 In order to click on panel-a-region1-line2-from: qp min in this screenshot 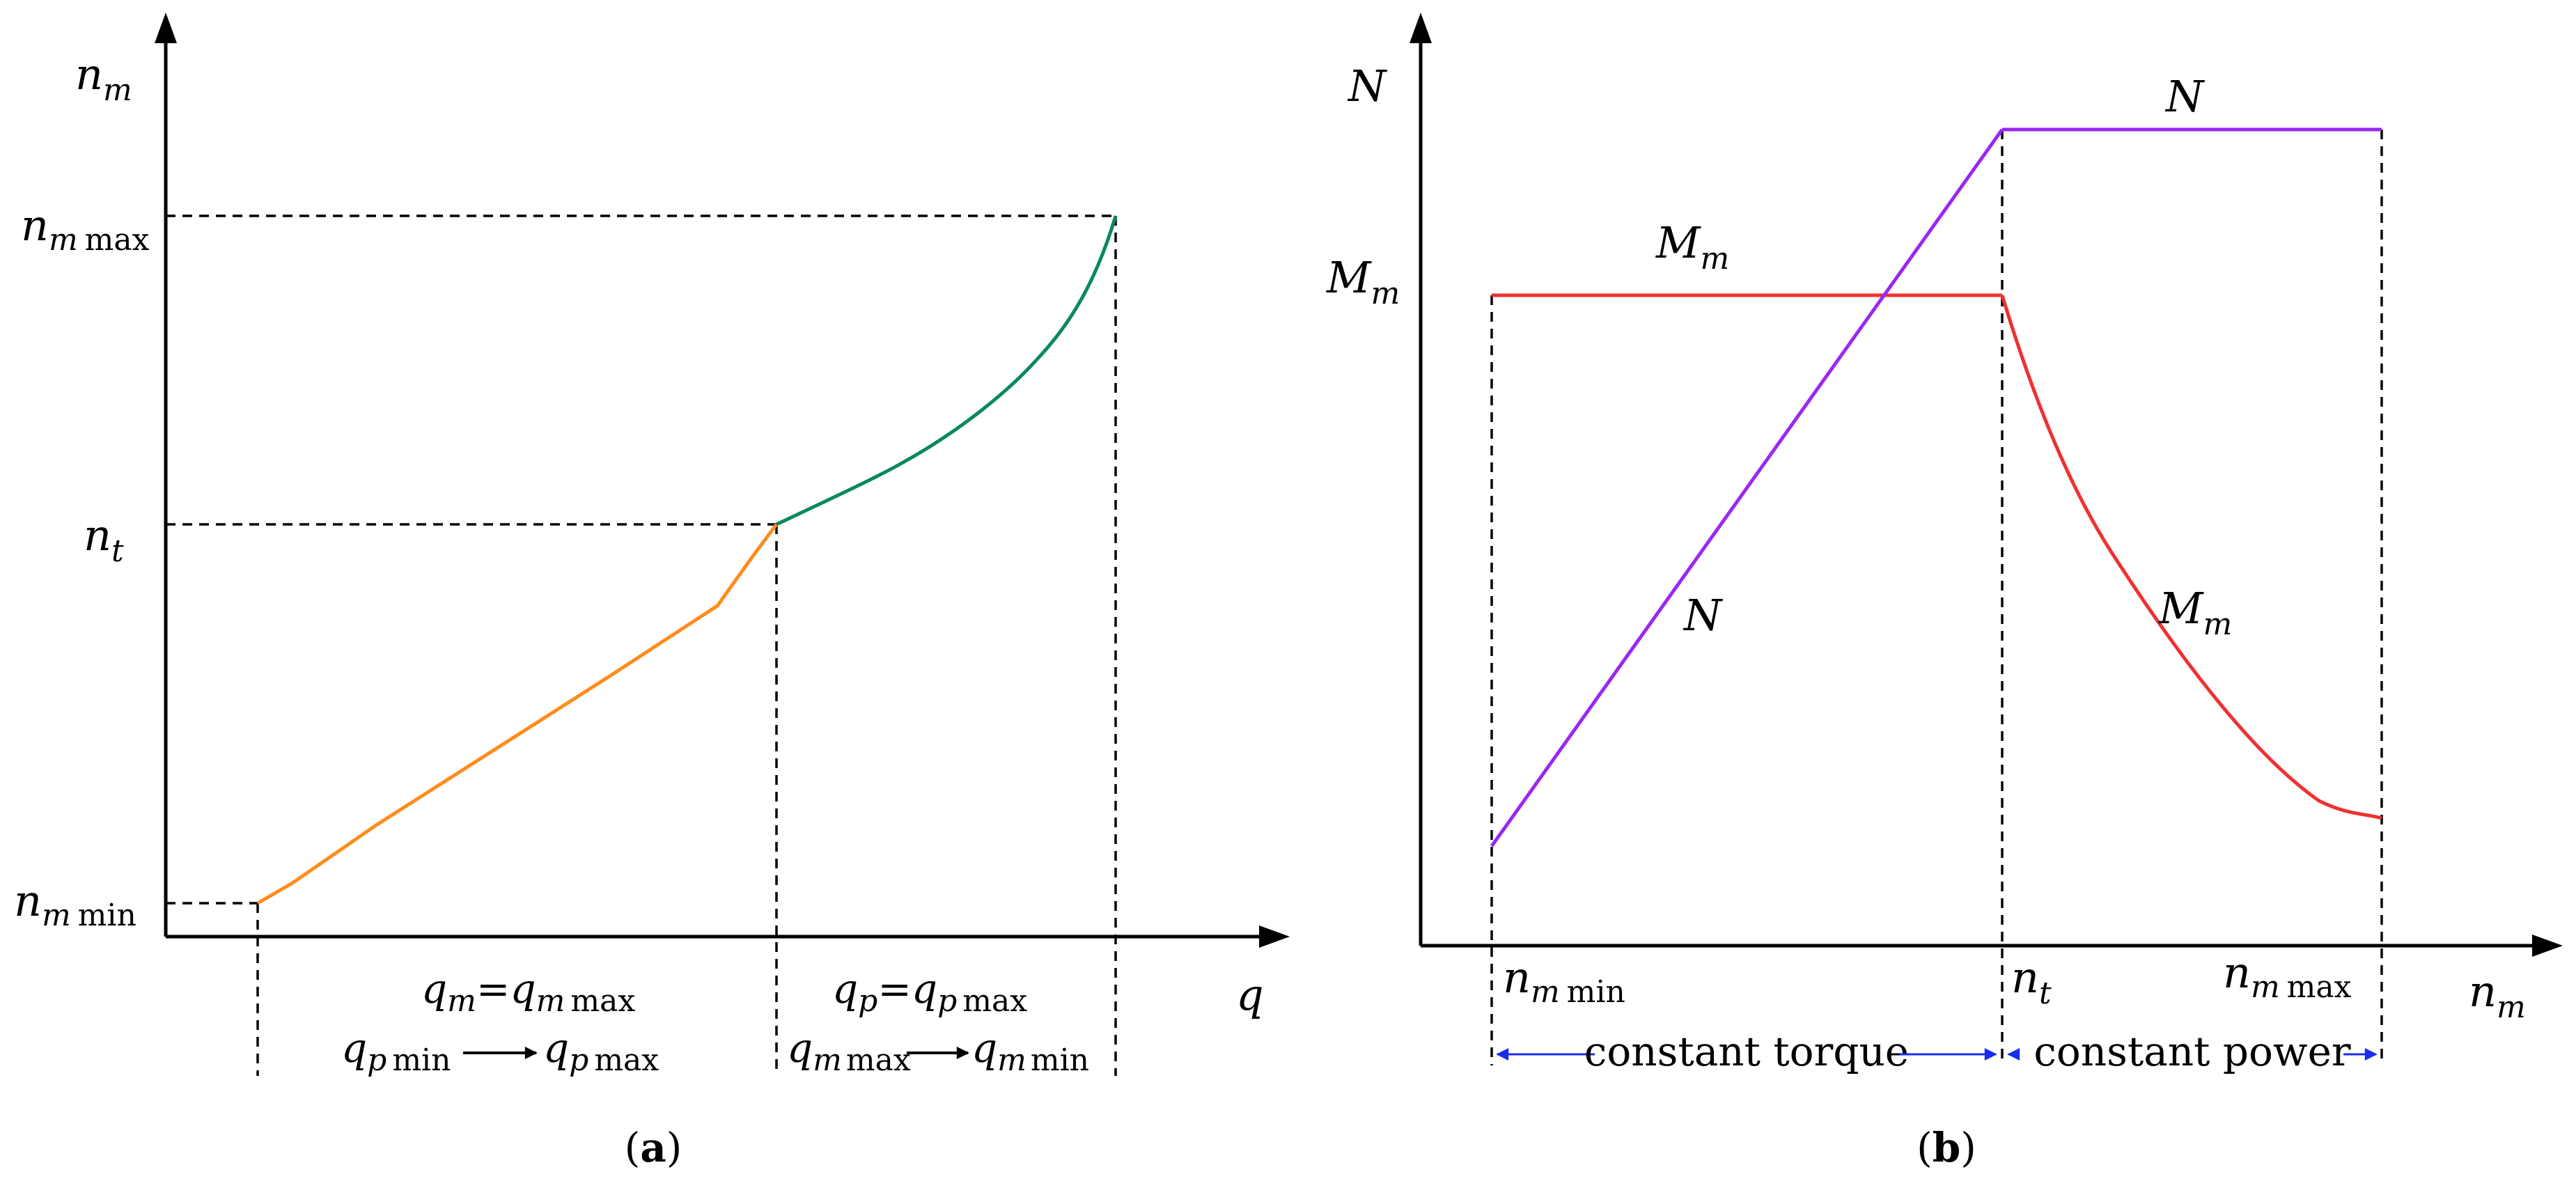, I will do `click(396, 1051)`.